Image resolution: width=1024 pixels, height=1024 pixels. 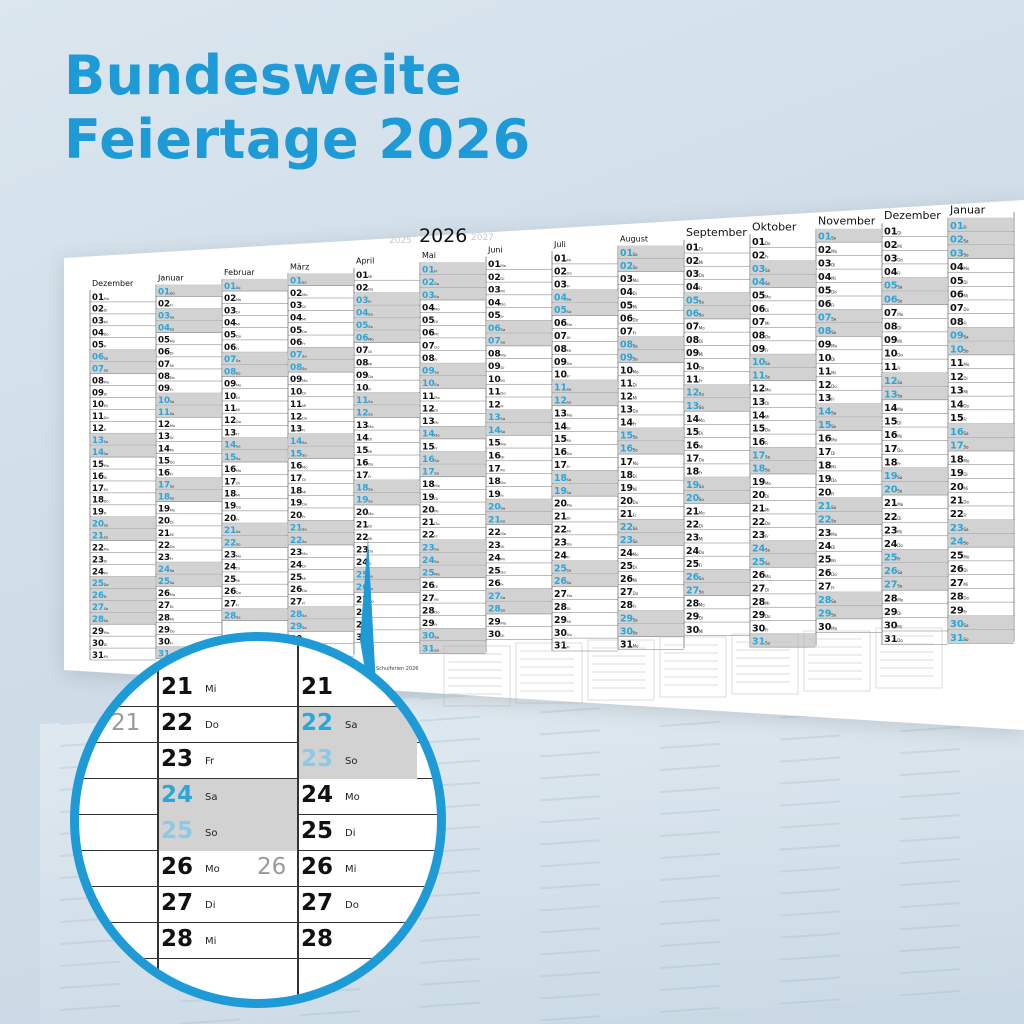 What do you see at coordinates (560, 323) in the screenshot?
I see `day-number: 06` at bounding box center [560, 323].